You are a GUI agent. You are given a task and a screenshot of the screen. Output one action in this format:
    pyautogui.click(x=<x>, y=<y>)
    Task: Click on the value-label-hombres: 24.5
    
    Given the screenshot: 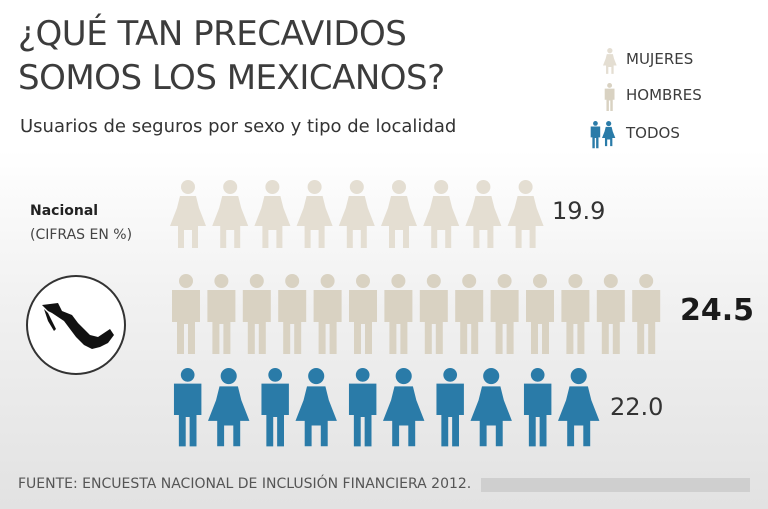 What is the action you would take?
    pyautogui.click(x=717, y=310)
    